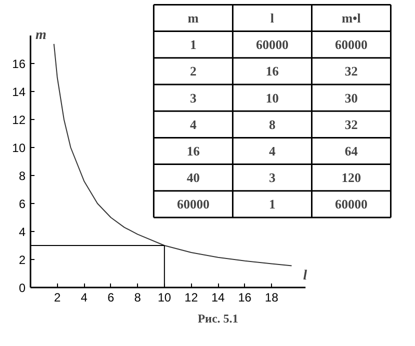  Describe the element at coordinates (22, 288) in the screenshot. I see `y-tick-label: 0` at that location.